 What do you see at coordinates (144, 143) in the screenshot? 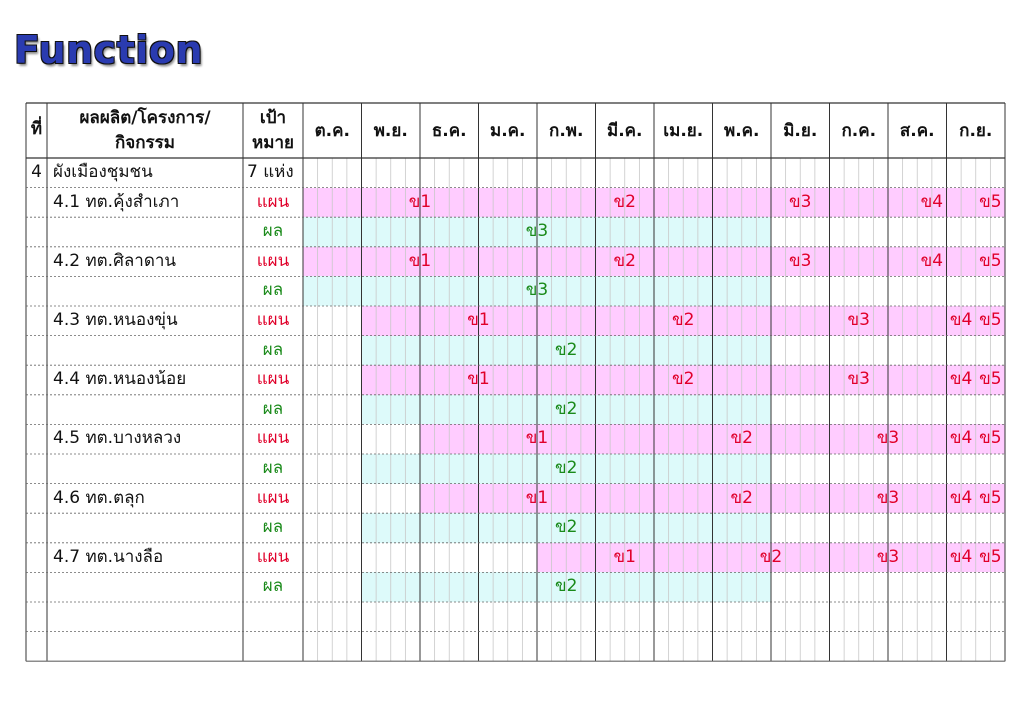
I see `header-activity: กิจกรรม` at bounding box center [144, 143].